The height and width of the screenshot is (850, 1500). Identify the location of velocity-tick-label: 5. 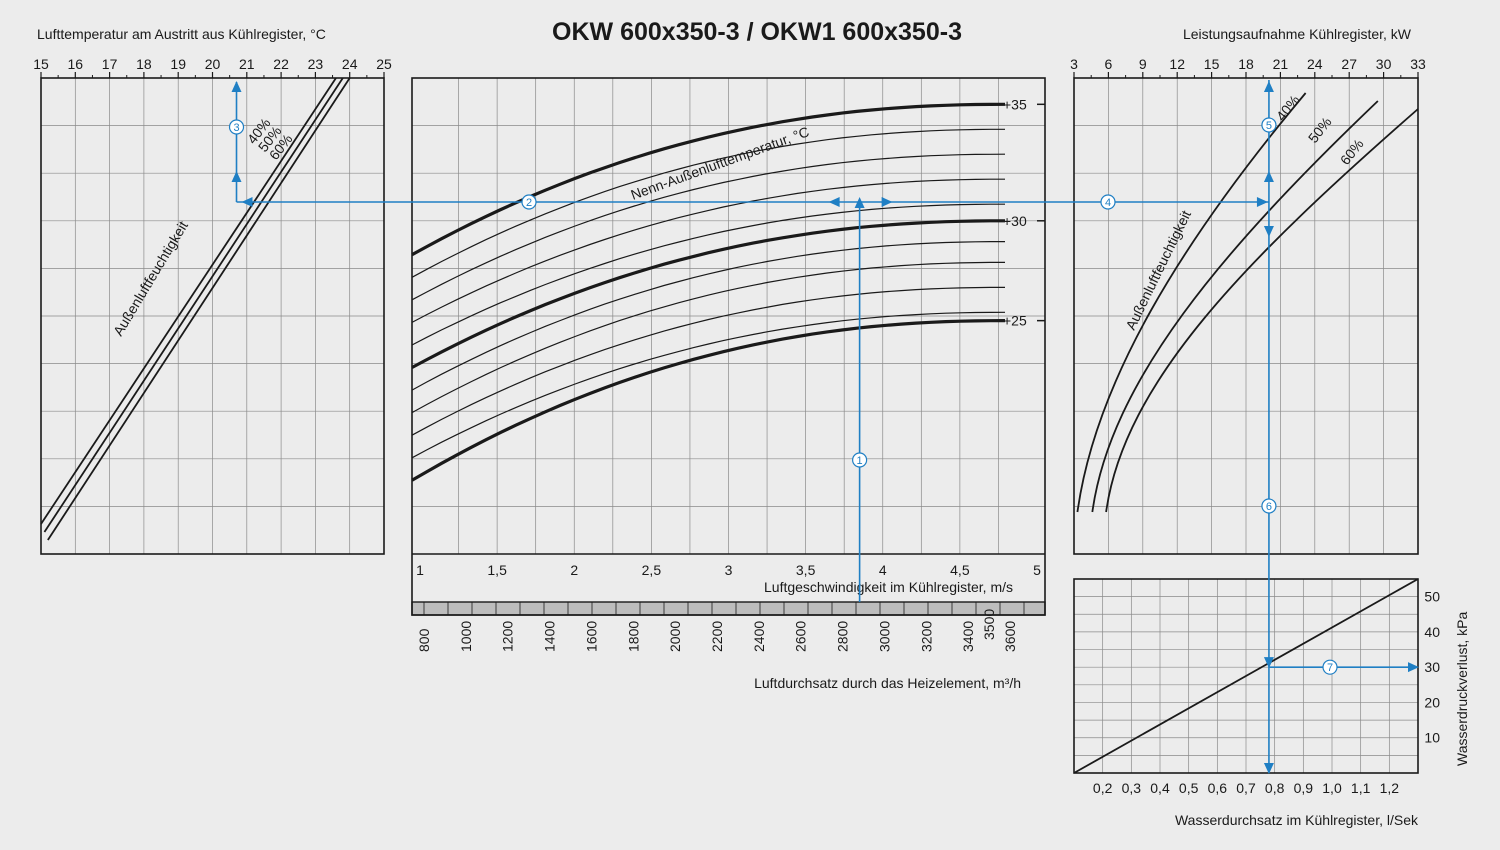
(1037, 570).